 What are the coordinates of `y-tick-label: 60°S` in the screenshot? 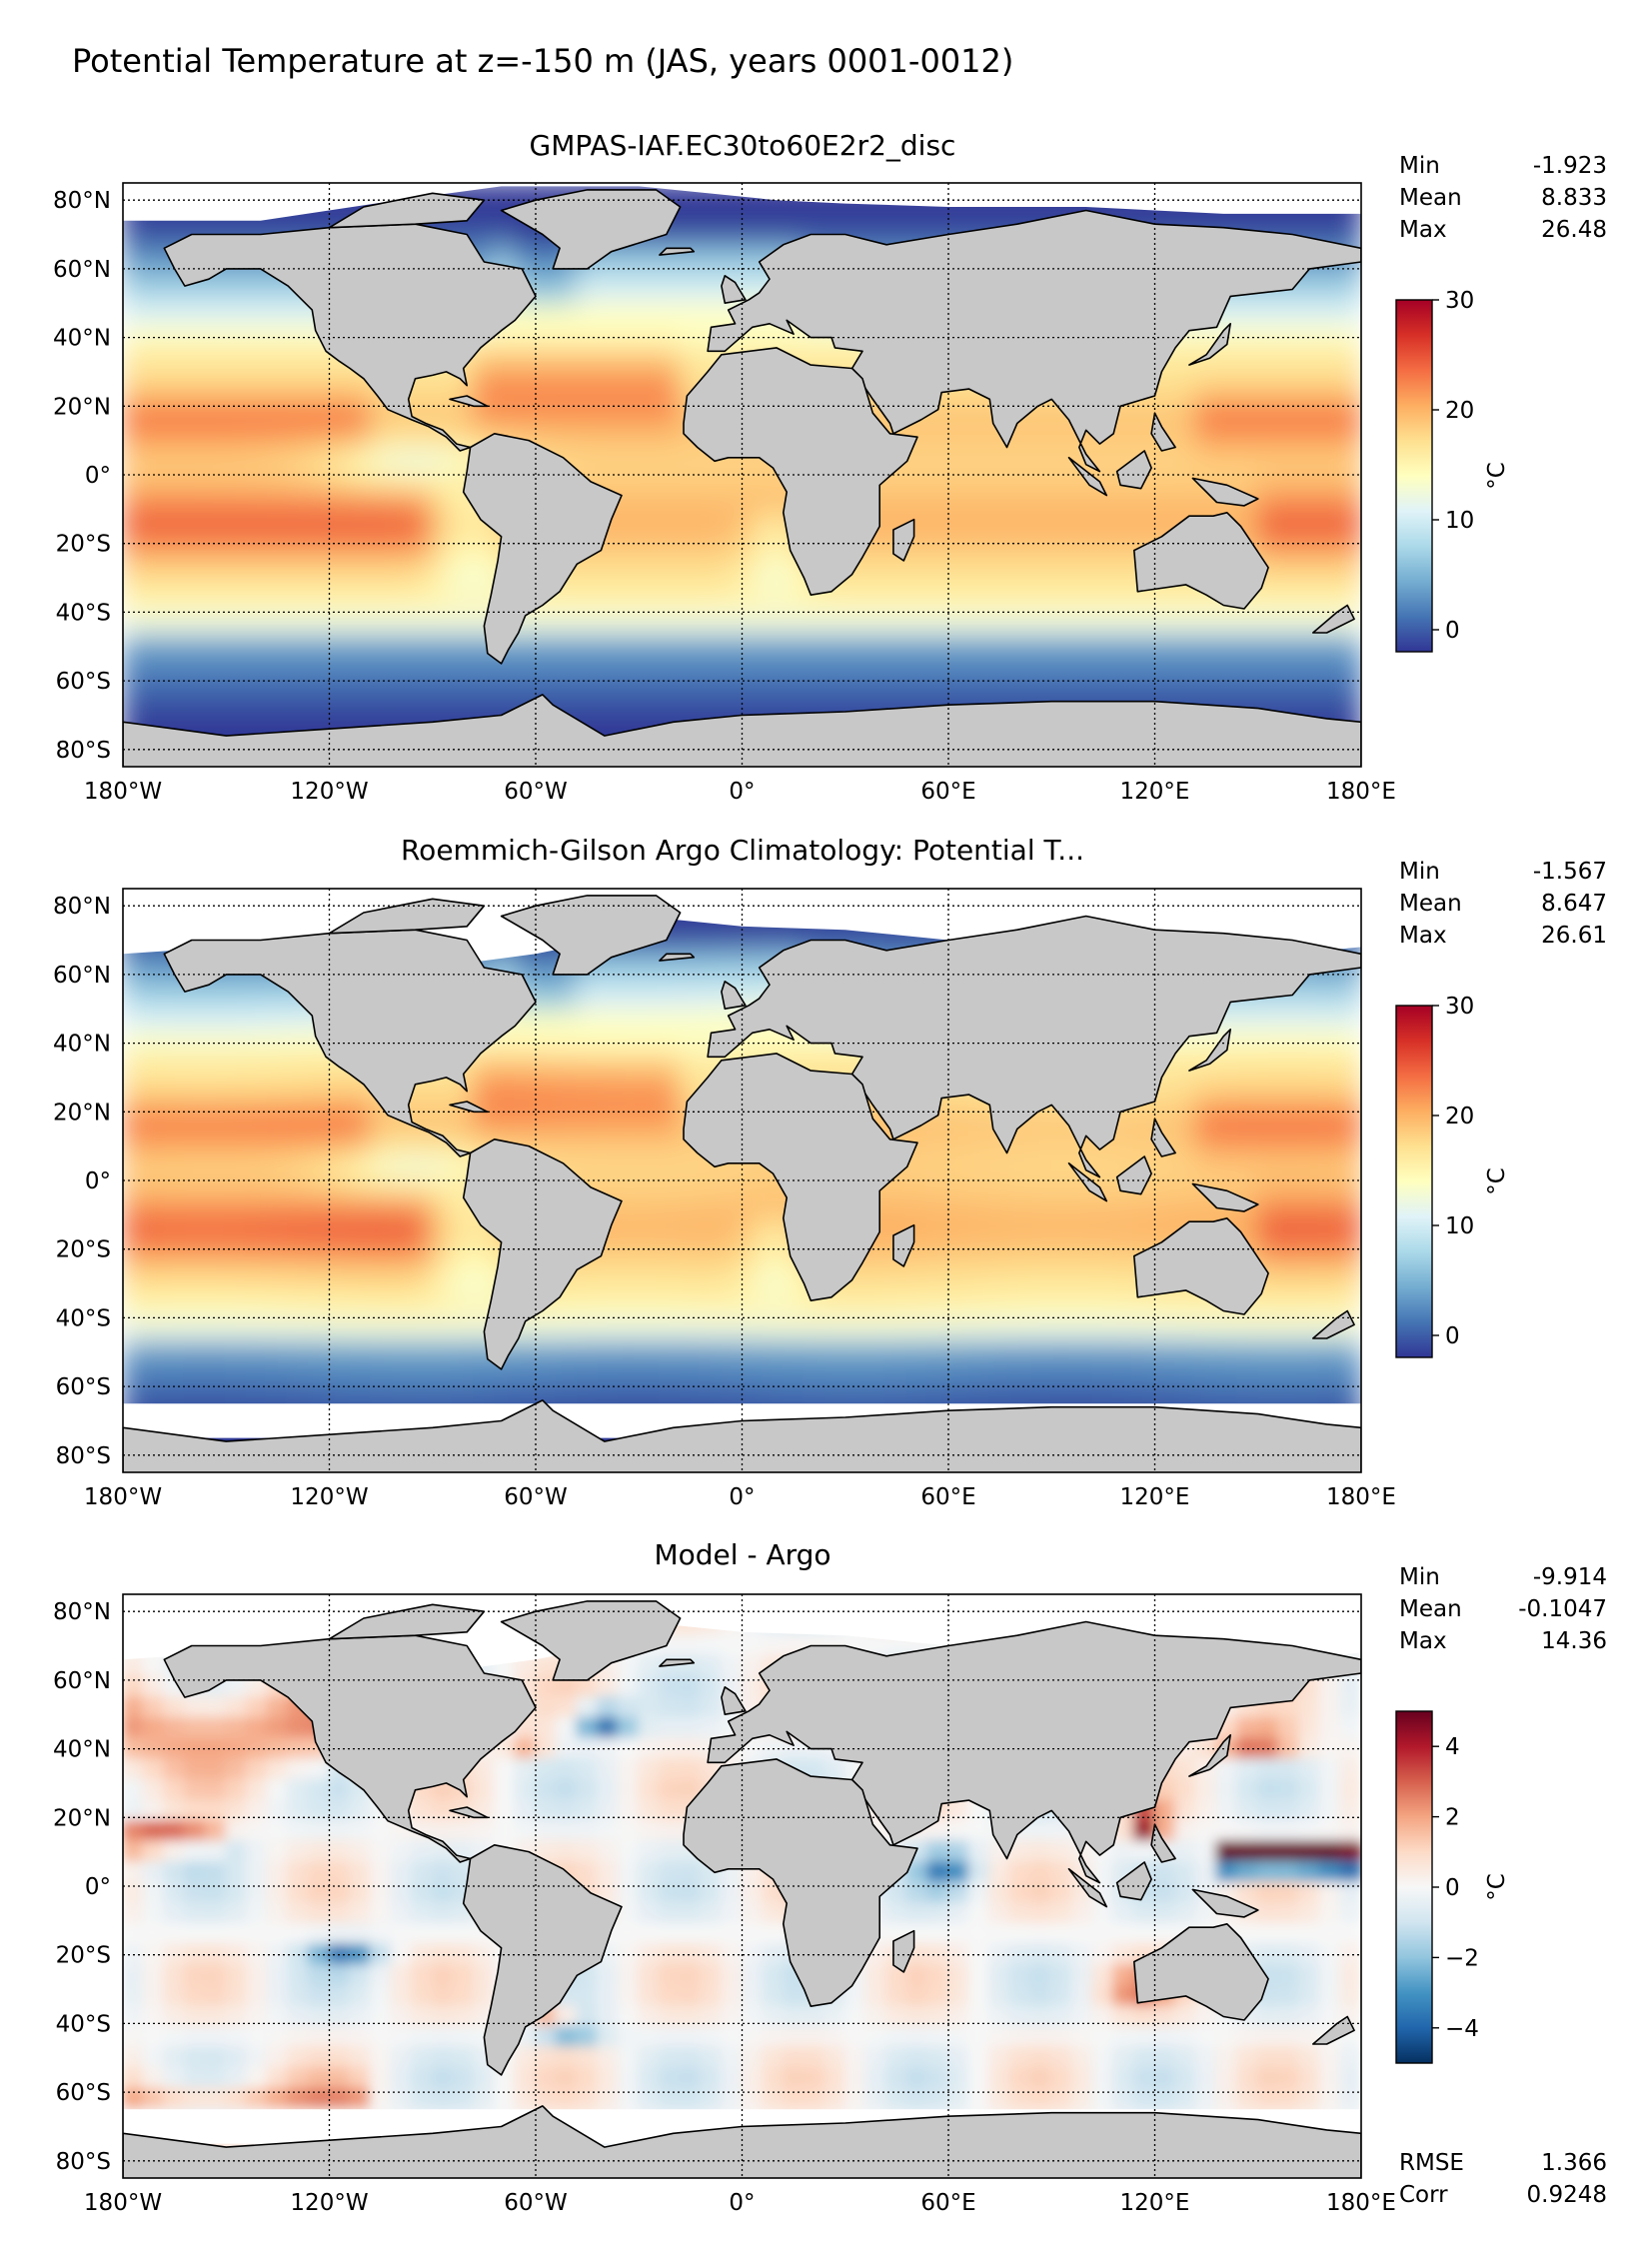 It's located at (83, 682).